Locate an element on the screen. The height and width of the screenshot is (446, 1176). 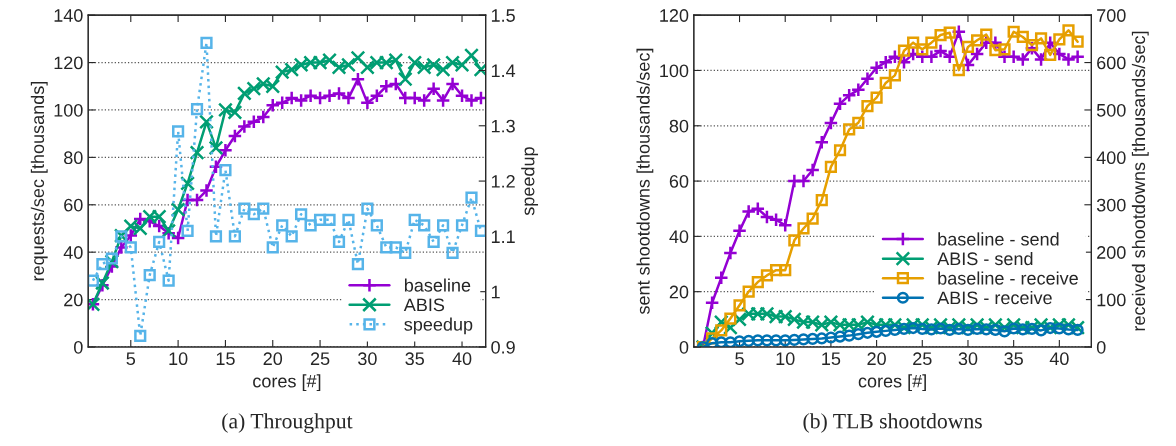
y2-tick-label: 300 is located at coordinates (1111, 205).